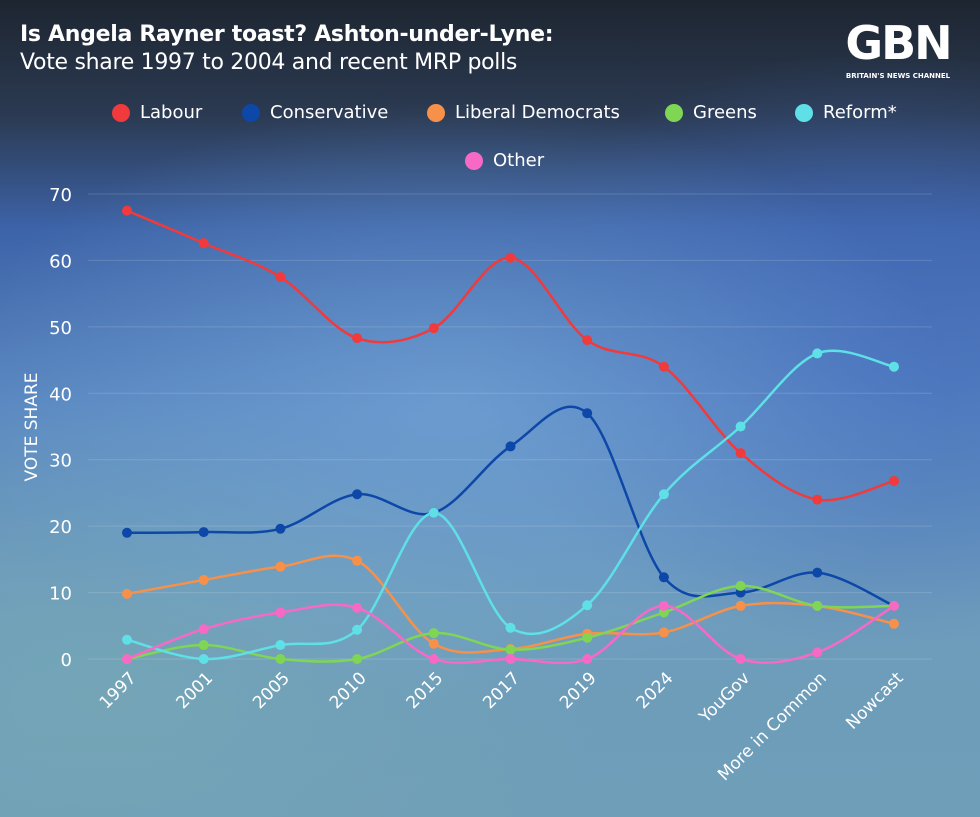 The image size is (980, 817). What do you see at coordinates (519, 160) in the screenshot?
I see `legend-label: Other` at bounding box center [519, 160].